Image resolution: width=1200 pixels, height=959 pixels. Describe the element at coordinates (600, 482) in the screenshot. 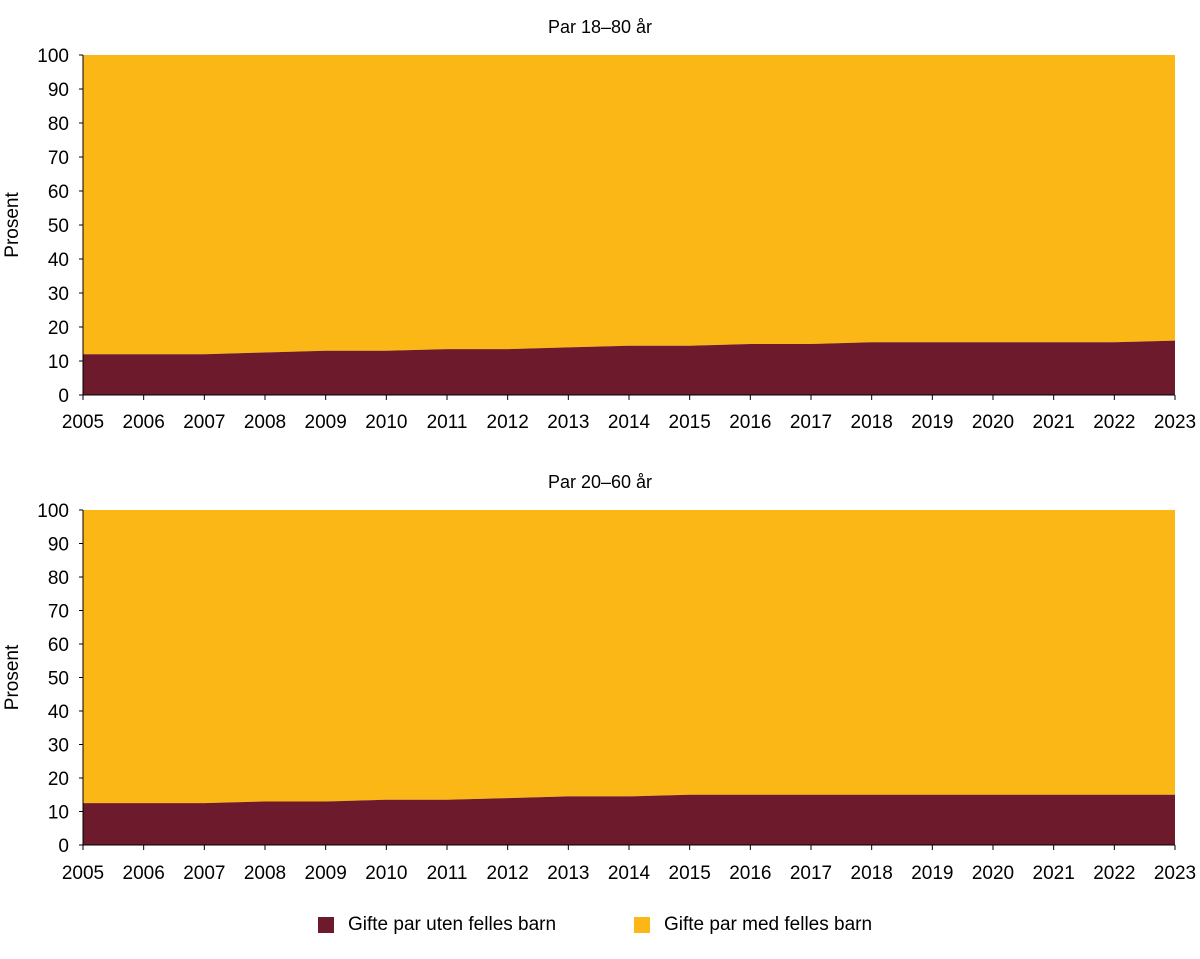

I see `chart-title: Par 20–60 år` at that location.